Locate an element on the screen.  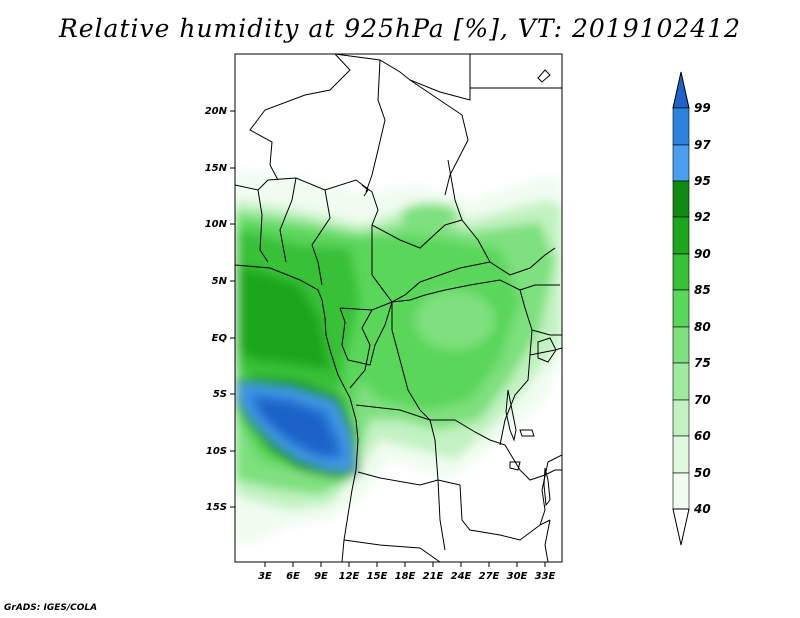
lon-label: 12E is located at coordinates (349, 576).